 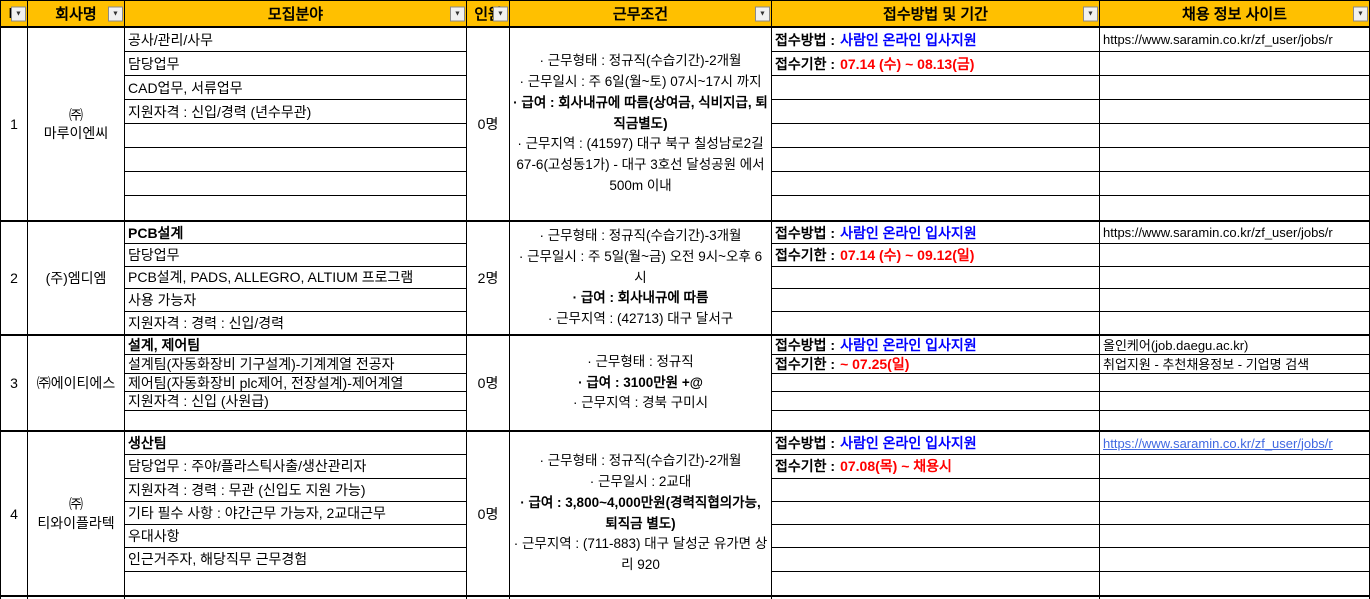 What do you see at coordinates (295, 345) in the screenshot?
I see `field-cell-title: 설계, 제어팀` at bounding box center [295, 345].